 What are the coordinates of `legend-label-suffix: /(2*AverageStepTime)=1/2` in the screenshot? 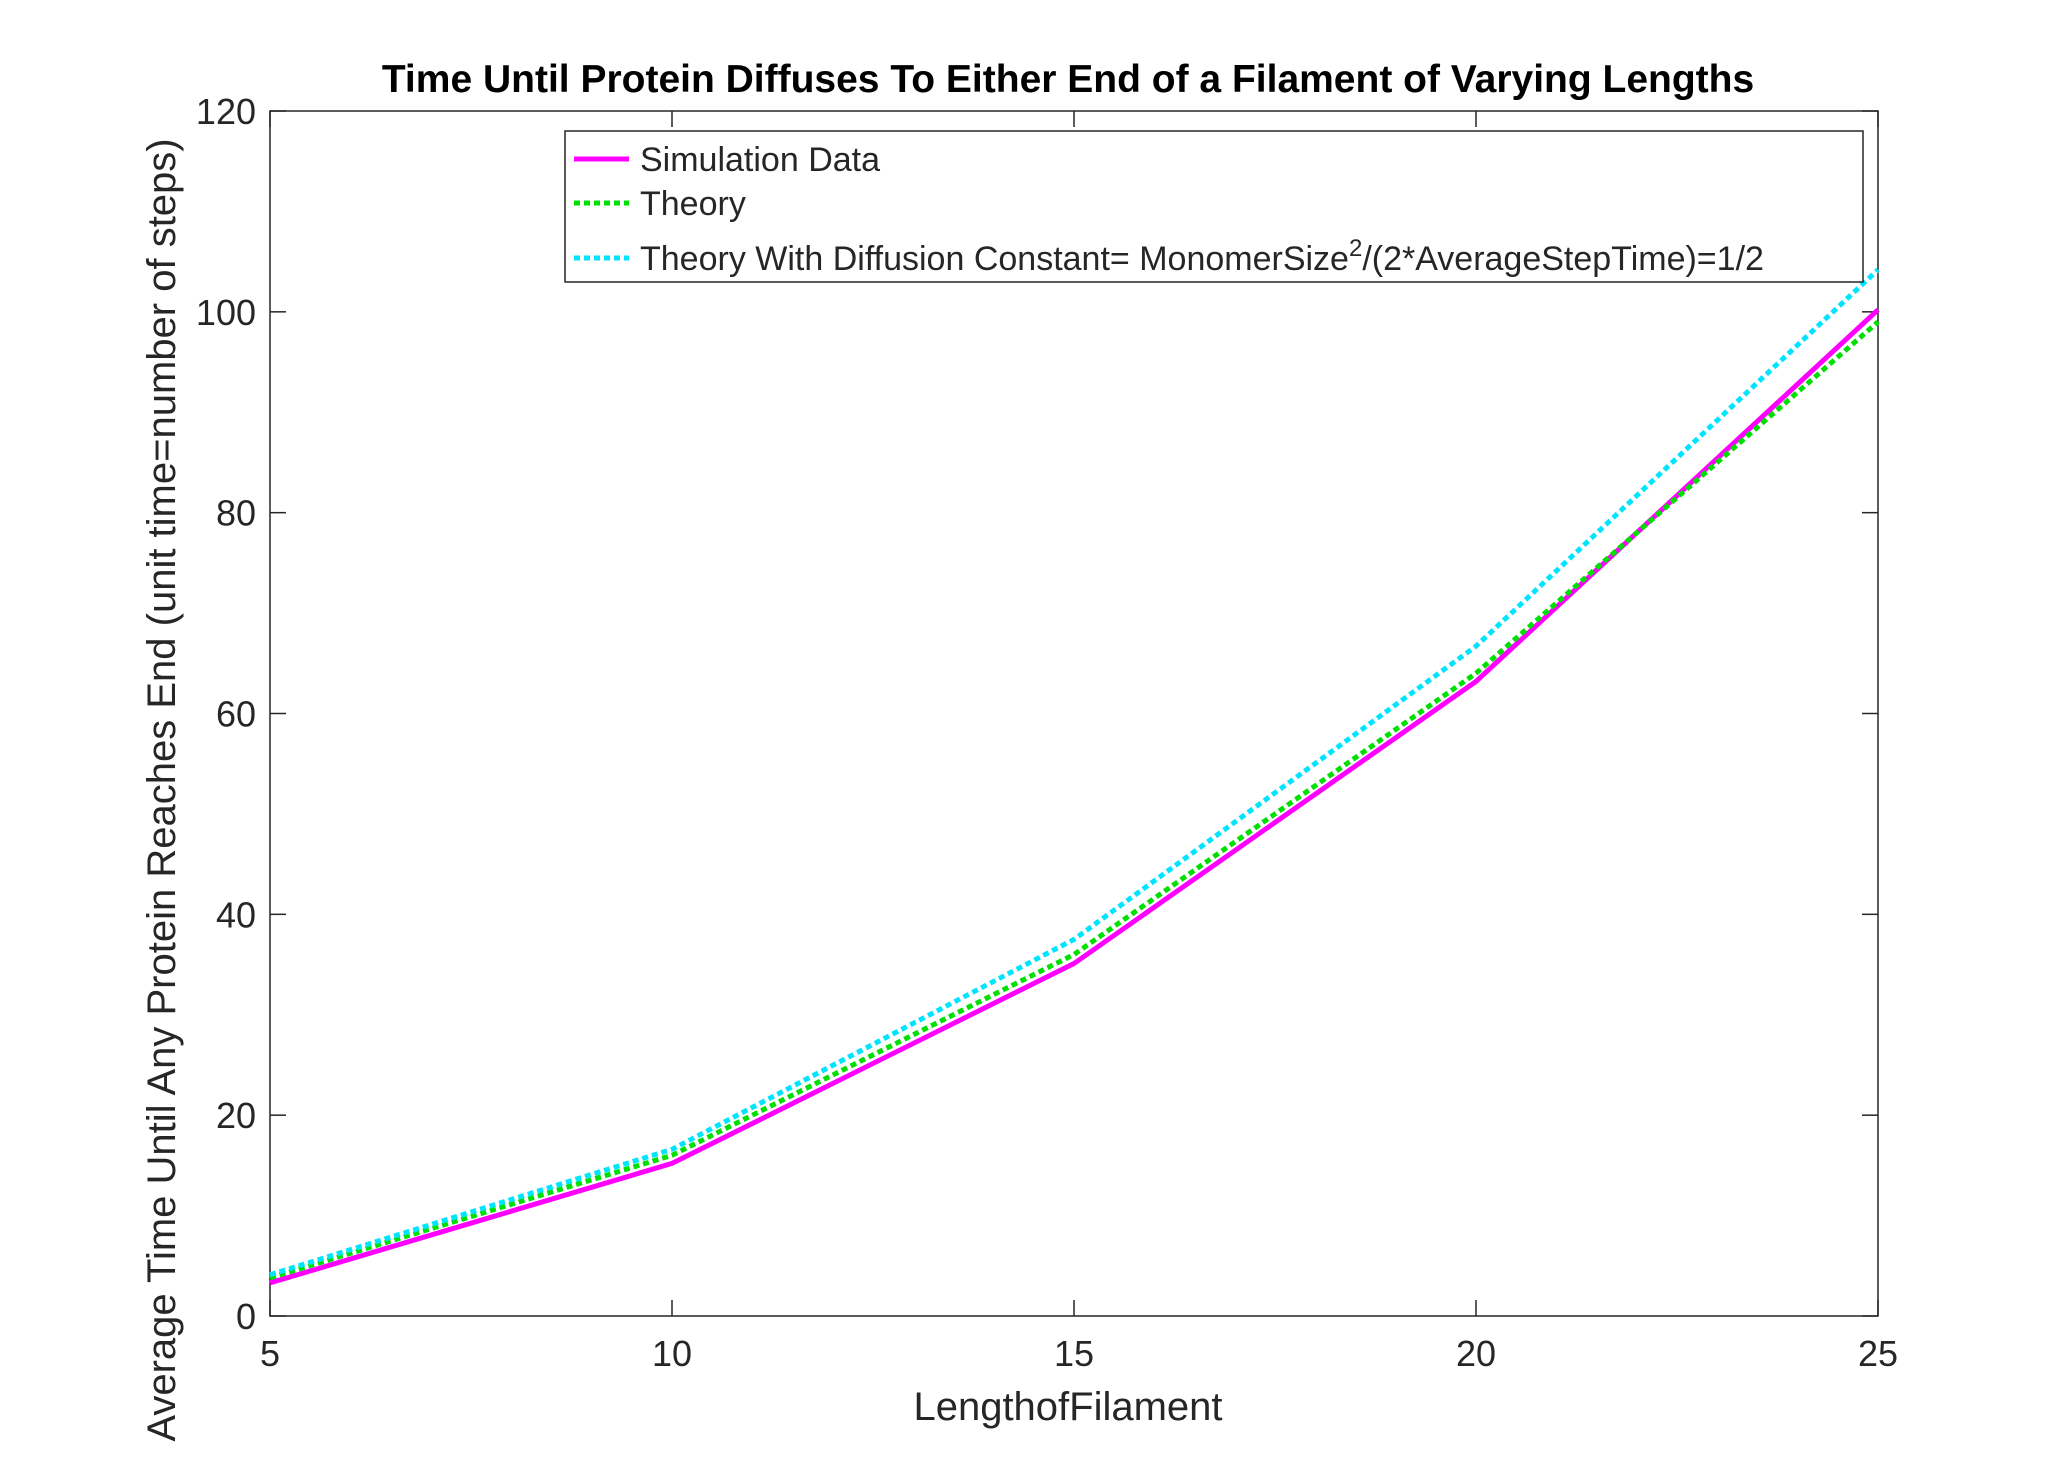 It's located at (1563, 259).